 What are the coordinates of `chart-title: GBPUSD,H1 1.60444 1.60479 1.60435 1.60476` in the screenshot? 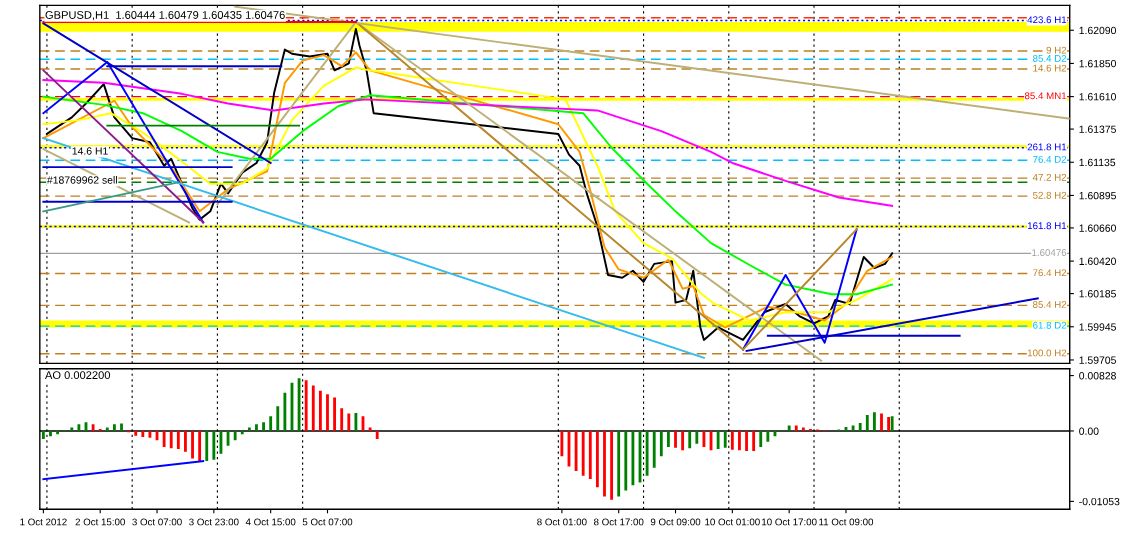 It's located at (165, 16).